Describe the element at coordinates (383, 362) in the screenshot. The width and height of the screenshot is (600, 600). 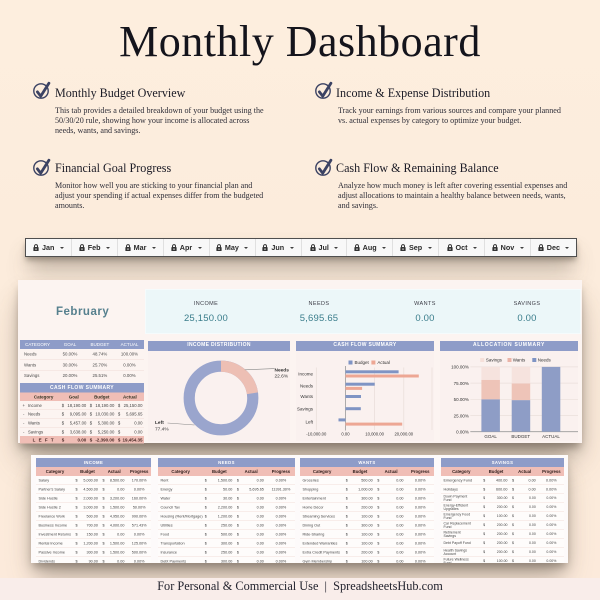
I see `svg-text: Actual` at that location.